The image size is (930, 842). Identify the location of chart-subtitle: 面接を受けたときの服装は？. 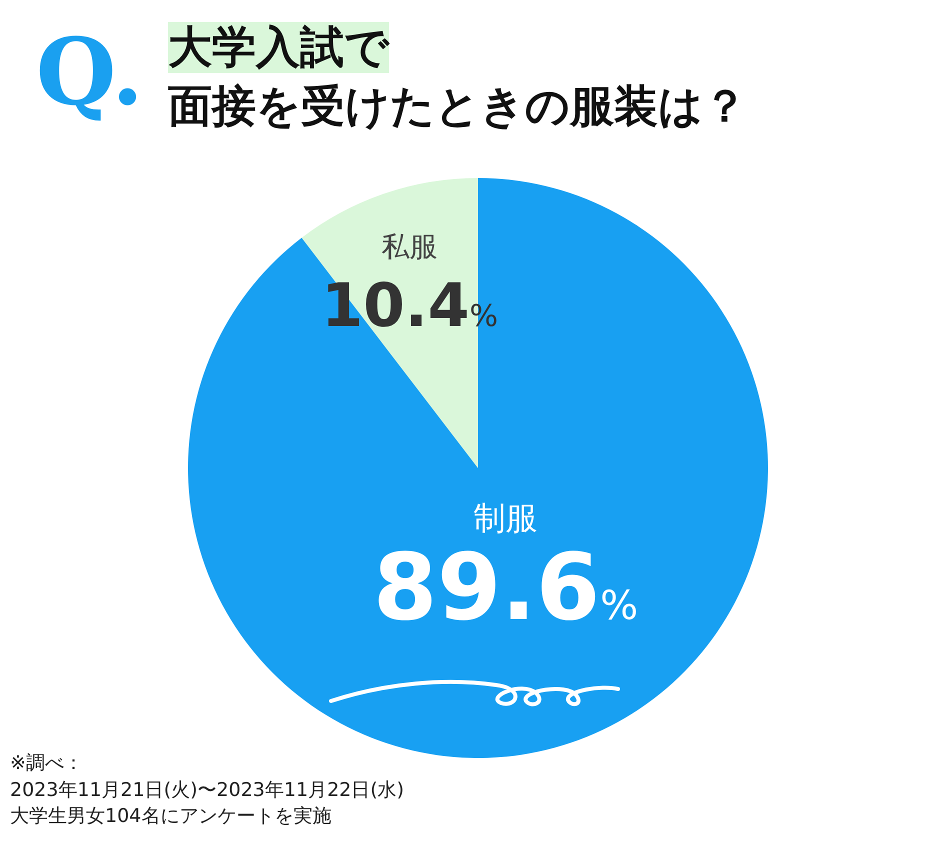
(457, 106).